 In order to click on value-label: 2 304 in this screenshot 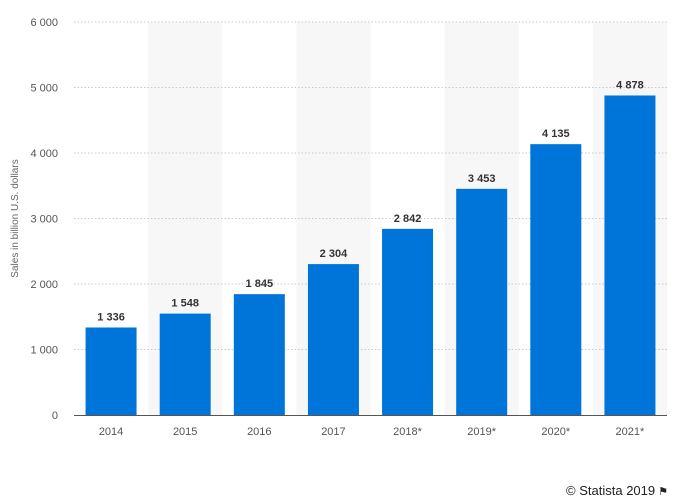, I will do `click(334, 254)`.